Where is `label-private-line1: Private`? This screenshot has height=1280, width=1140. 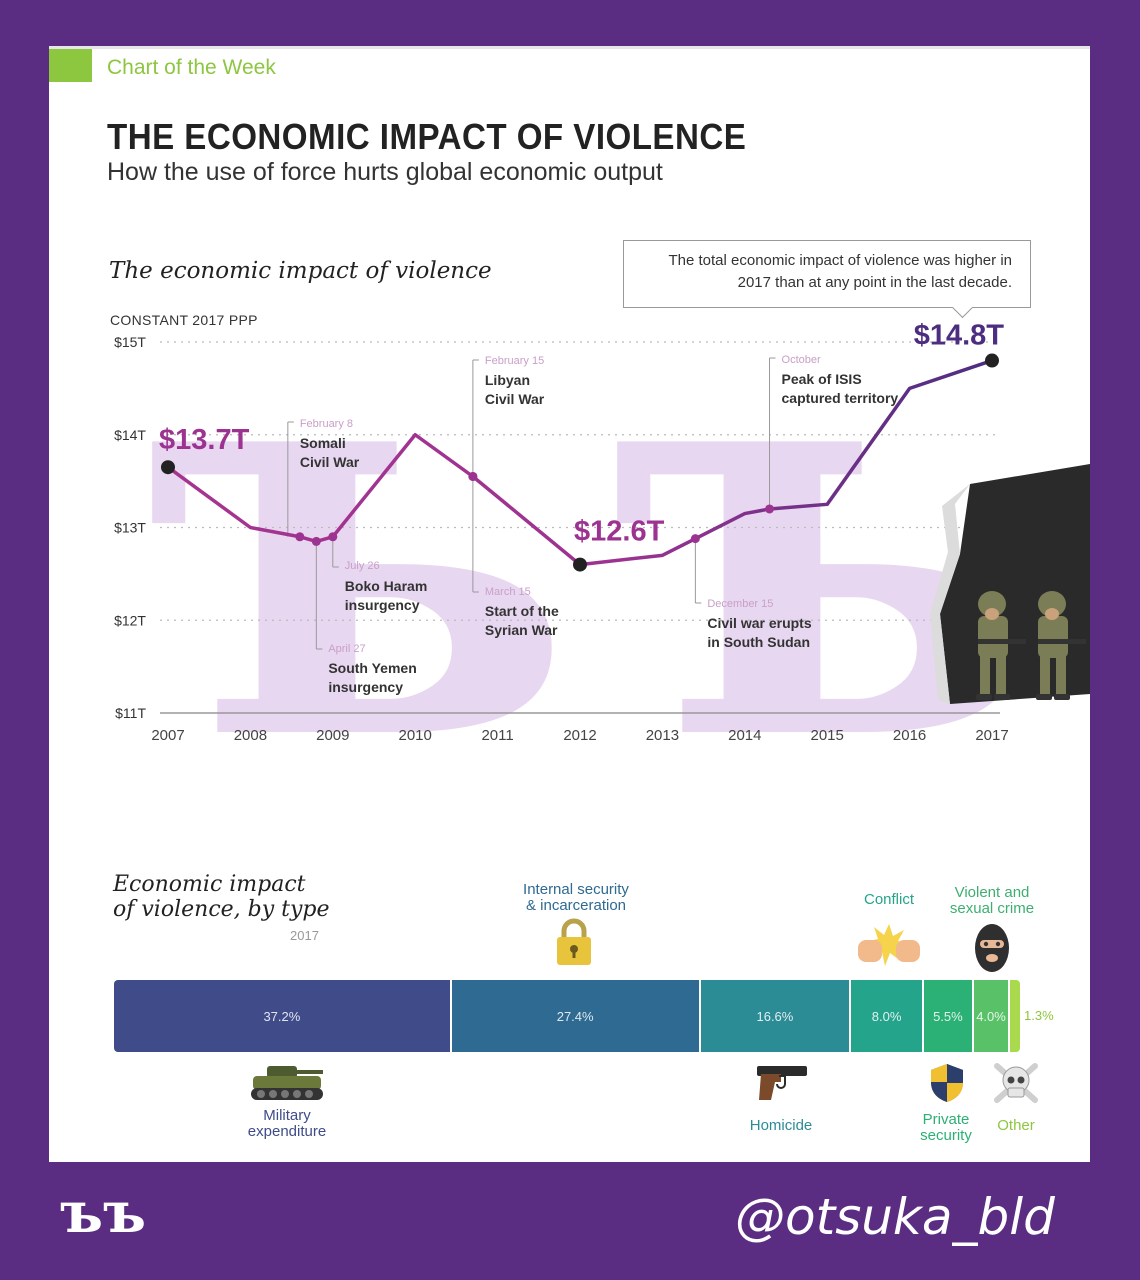
label-private-line1: Private is located at coordinates (946, 1119).